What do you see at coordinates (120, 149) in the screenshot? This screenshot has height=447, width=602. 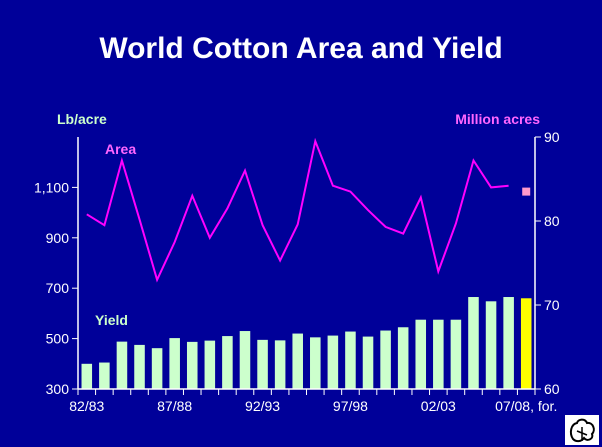 I see `area-series-label: Area` at bounding box center [120, 149].